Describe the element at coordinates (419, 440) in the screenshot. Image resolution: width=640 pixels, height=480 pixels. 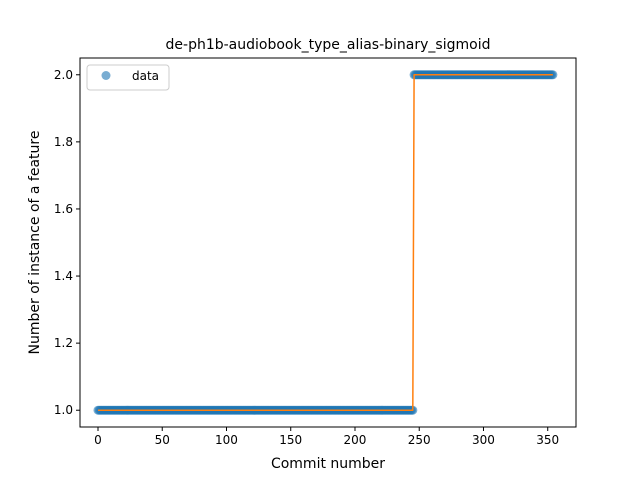
I see `x-tick-label: 250` at that location.